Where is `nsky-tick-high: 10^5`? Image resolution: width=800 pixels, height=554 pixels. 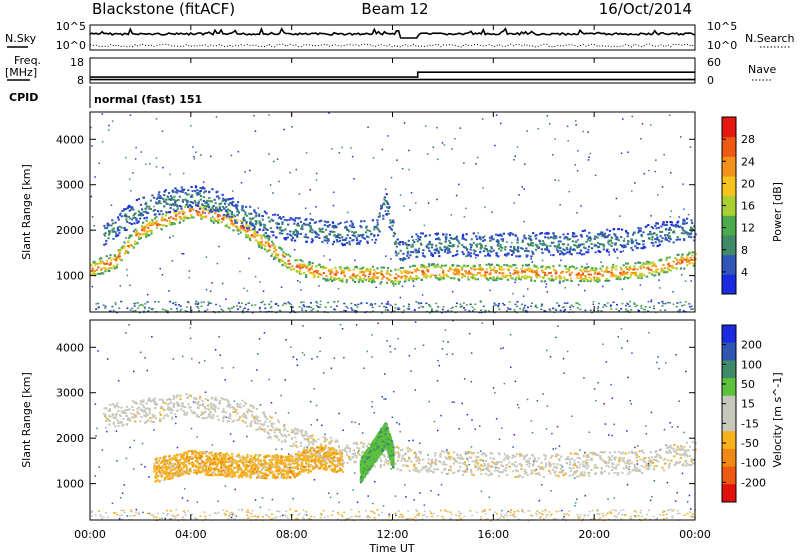
nsky-tick-high: 10^5 is located at coordinates (71, 26).